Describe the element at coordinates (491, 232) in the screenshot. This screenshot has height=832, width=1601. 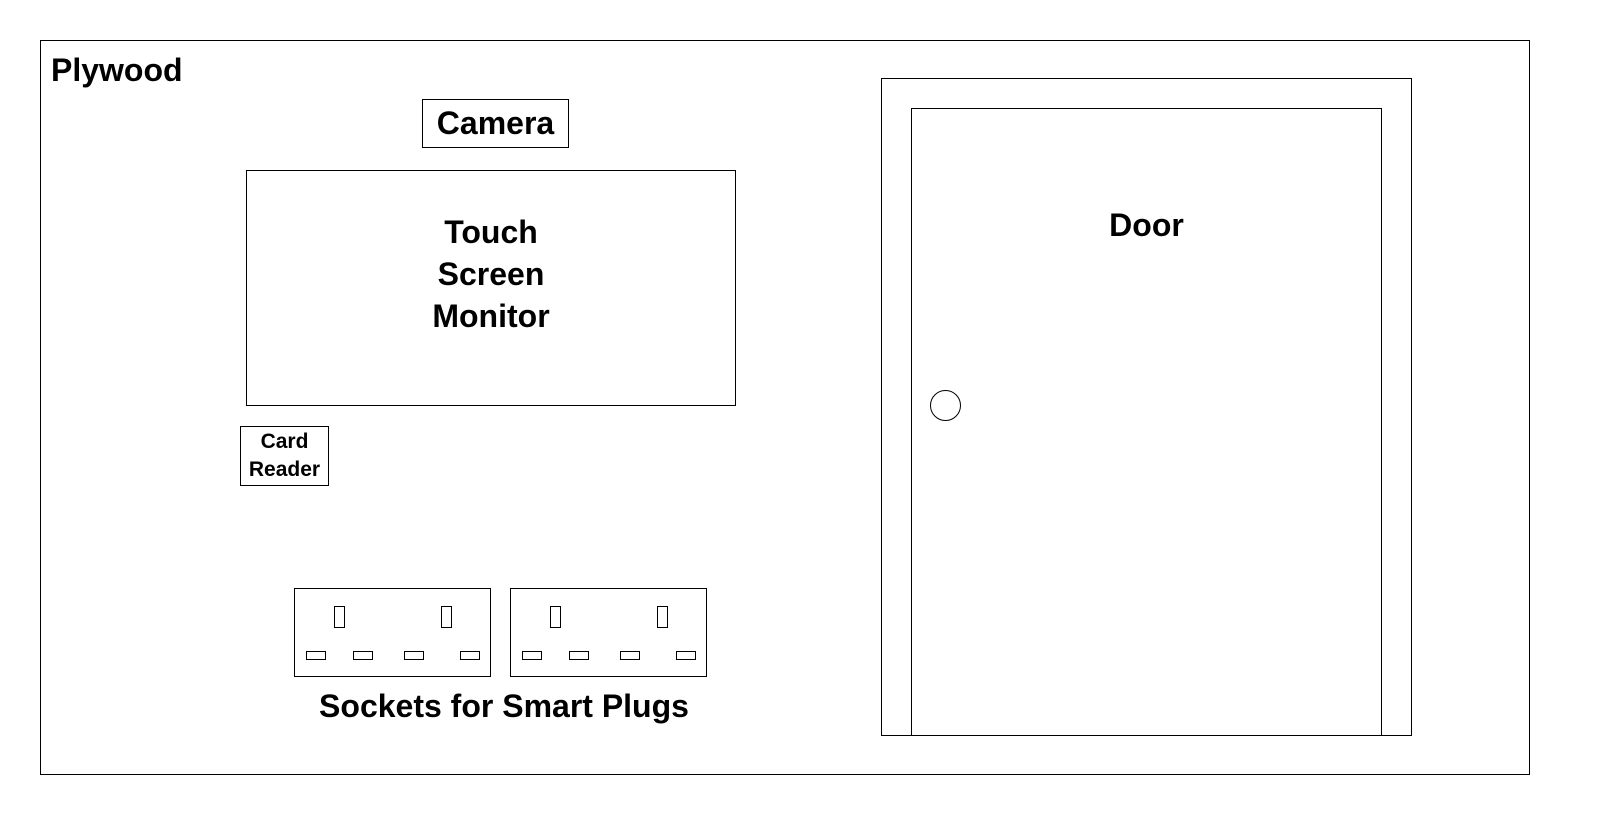
I see `monitor-label-line-1: Touch` at that location.